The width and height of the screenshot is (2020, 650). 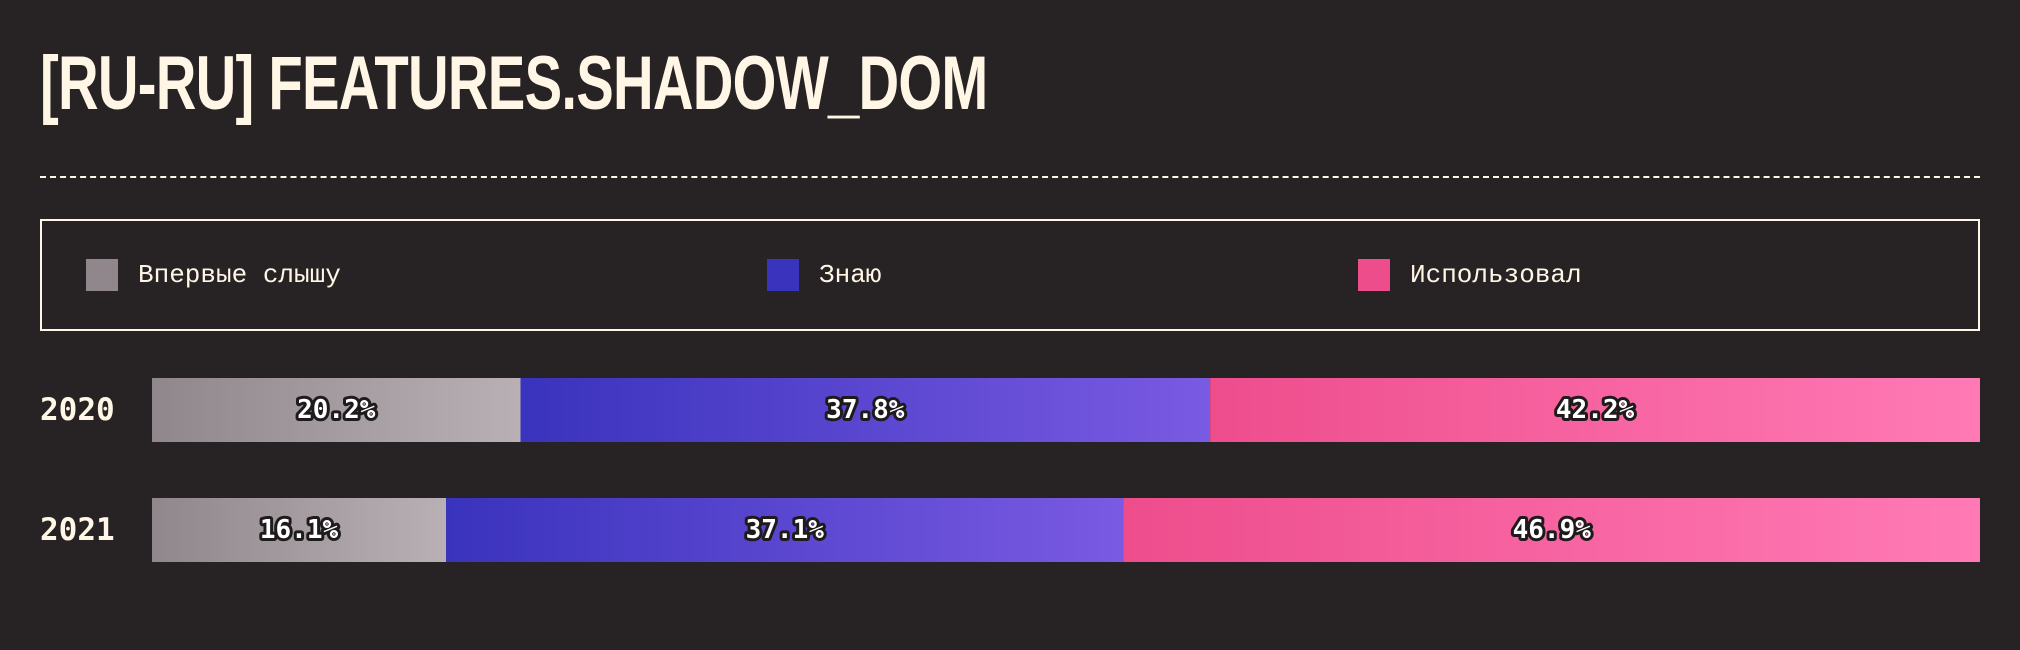 I want to click on legend-item-know: Знаю, so click(x=824, y=275).